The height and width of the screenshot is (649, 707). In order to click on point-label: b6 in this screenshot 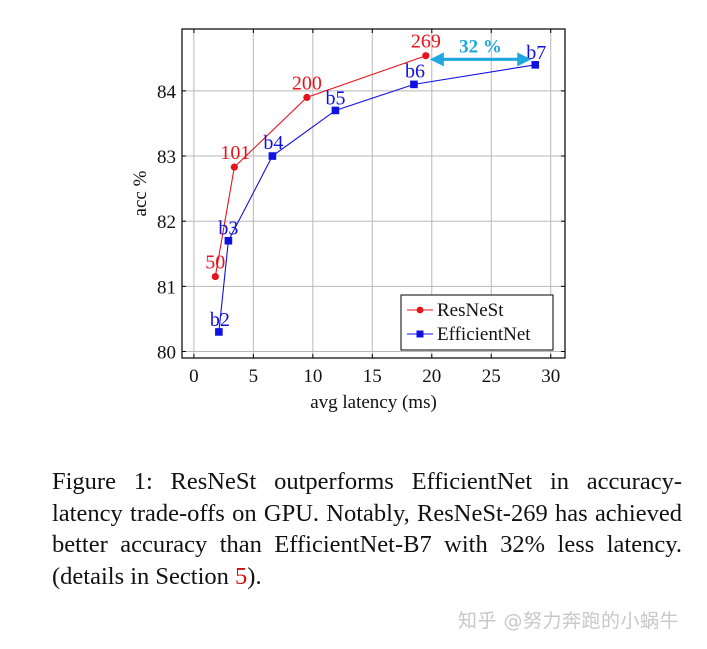, I will do `click(415, 71)`.